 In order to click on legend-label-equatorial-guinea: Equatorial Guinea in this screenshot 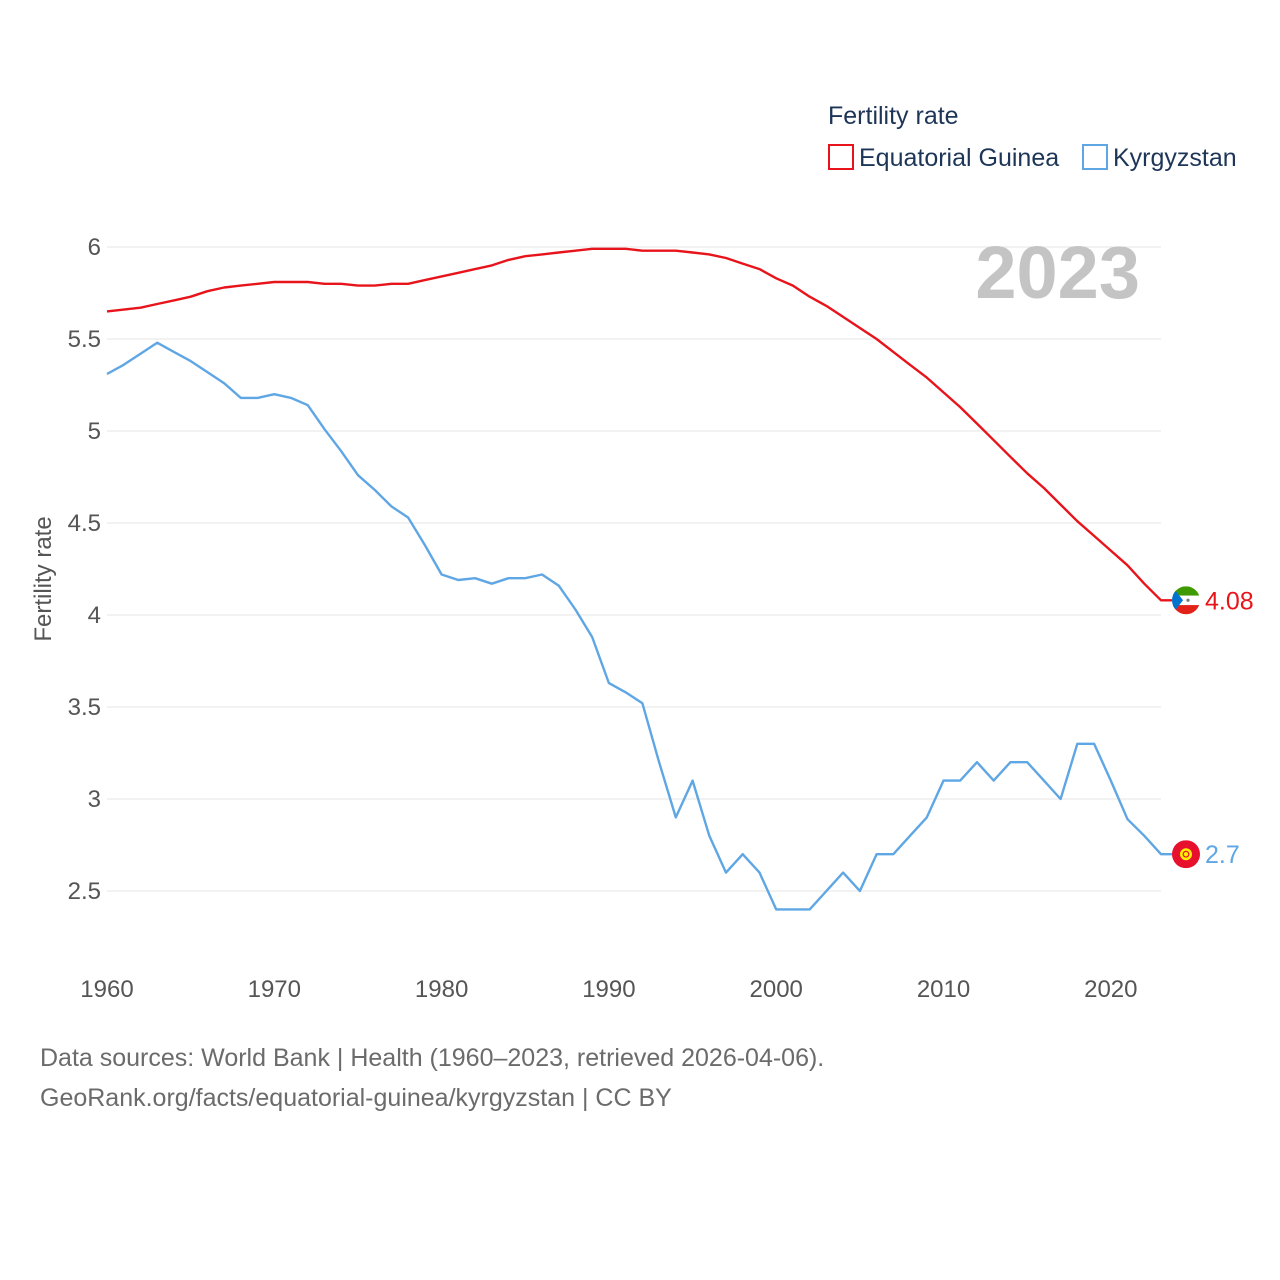, I will do `click(959, 158)`.